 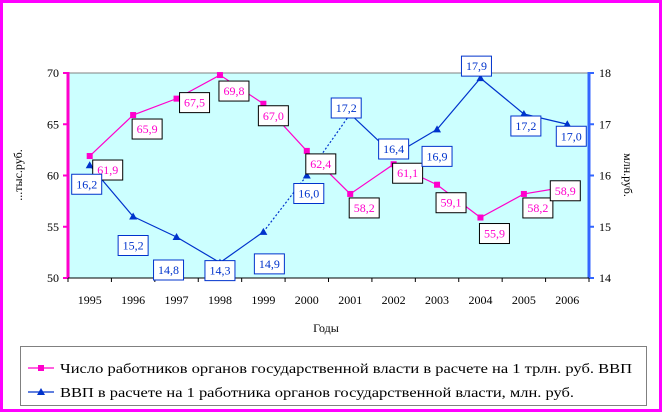 I want to click on series-2-data-label: 15,2, so click(x=133, y=246).